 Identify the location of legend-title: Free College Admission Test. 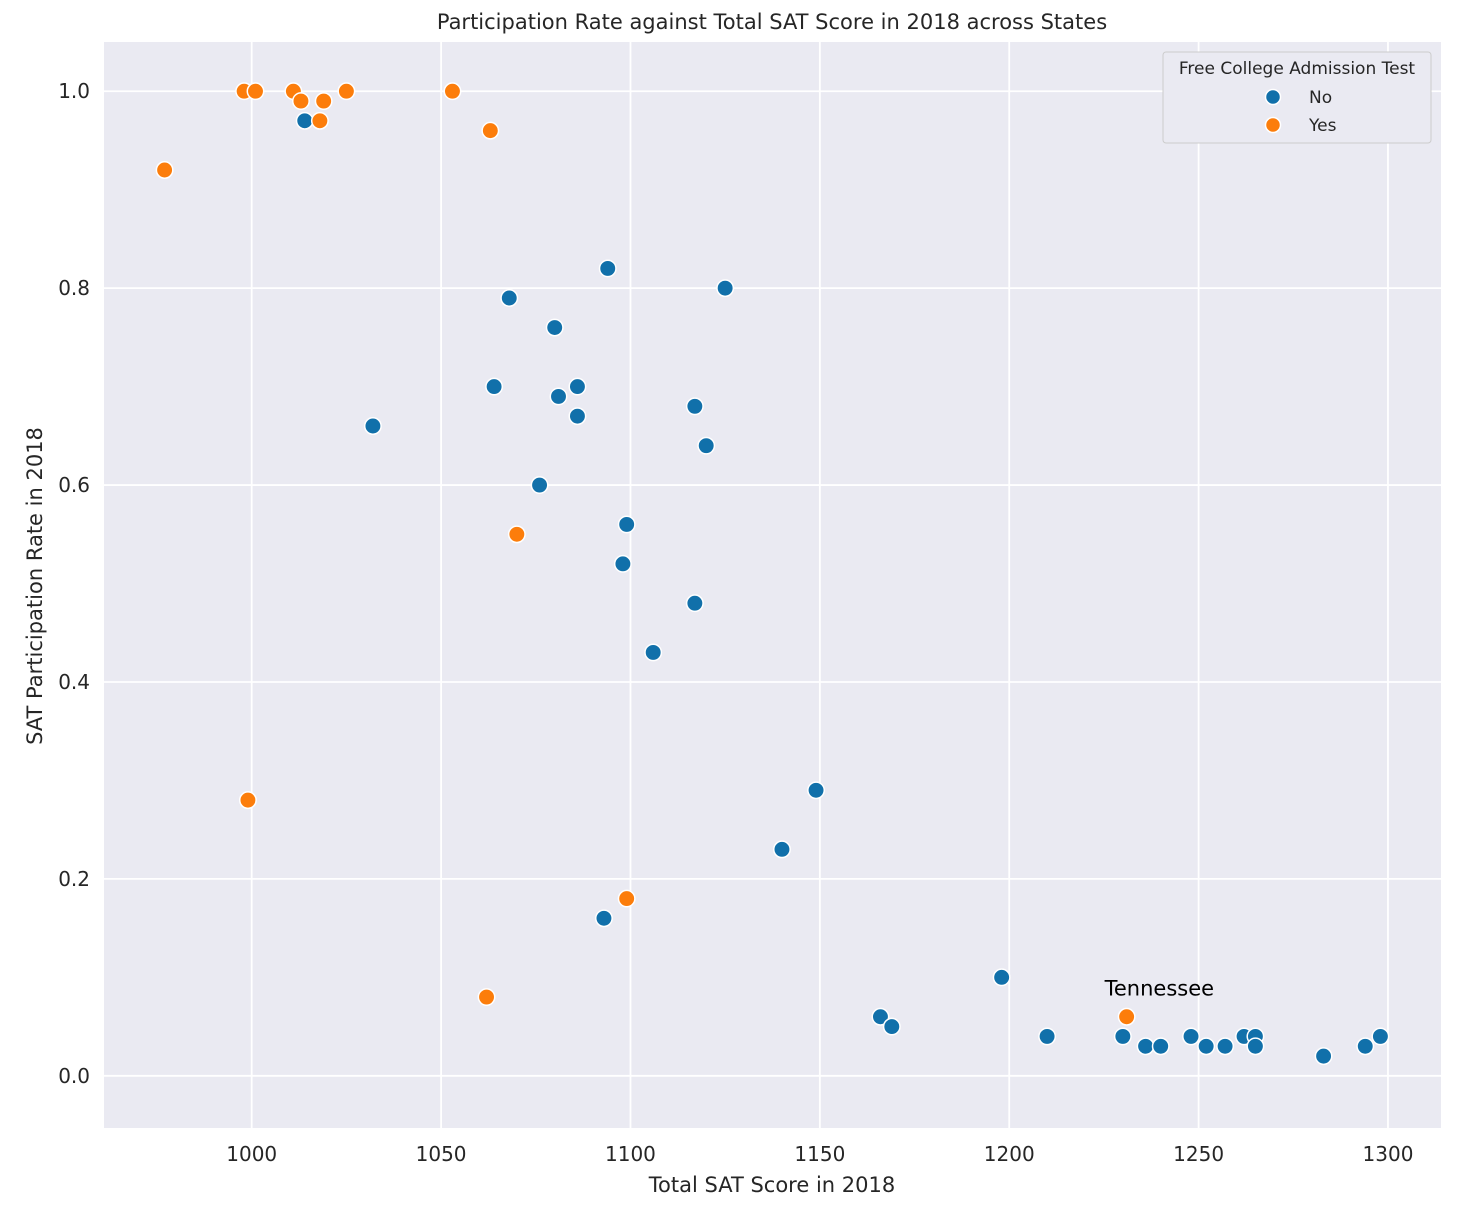
(1297, 69).